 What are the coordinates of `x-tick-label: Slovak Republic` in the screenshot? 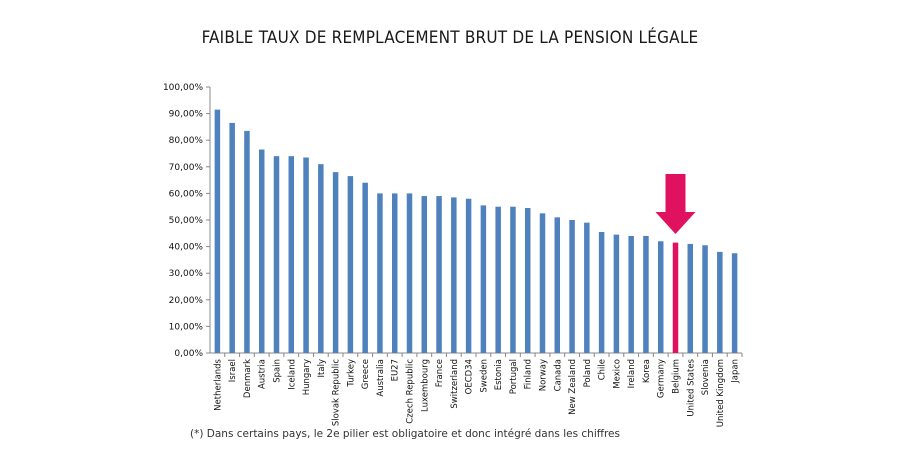 It's located at (337, 392).